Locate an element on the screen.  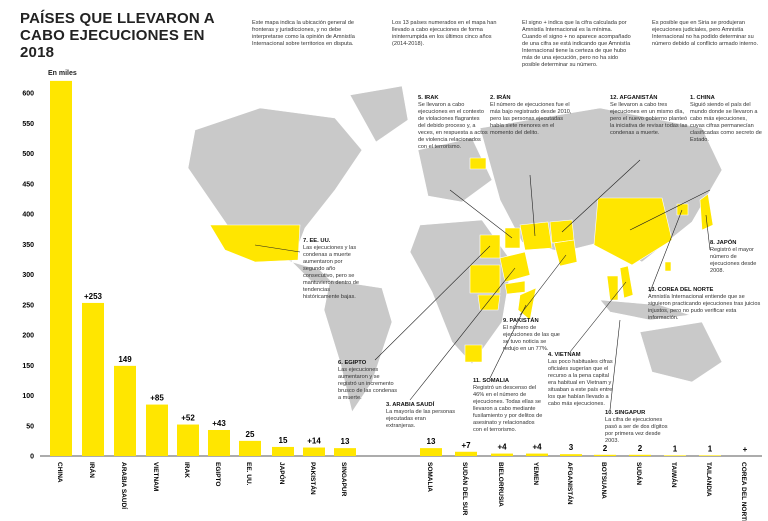
y-tick-label: 0 is located at coordinates (32, 457).